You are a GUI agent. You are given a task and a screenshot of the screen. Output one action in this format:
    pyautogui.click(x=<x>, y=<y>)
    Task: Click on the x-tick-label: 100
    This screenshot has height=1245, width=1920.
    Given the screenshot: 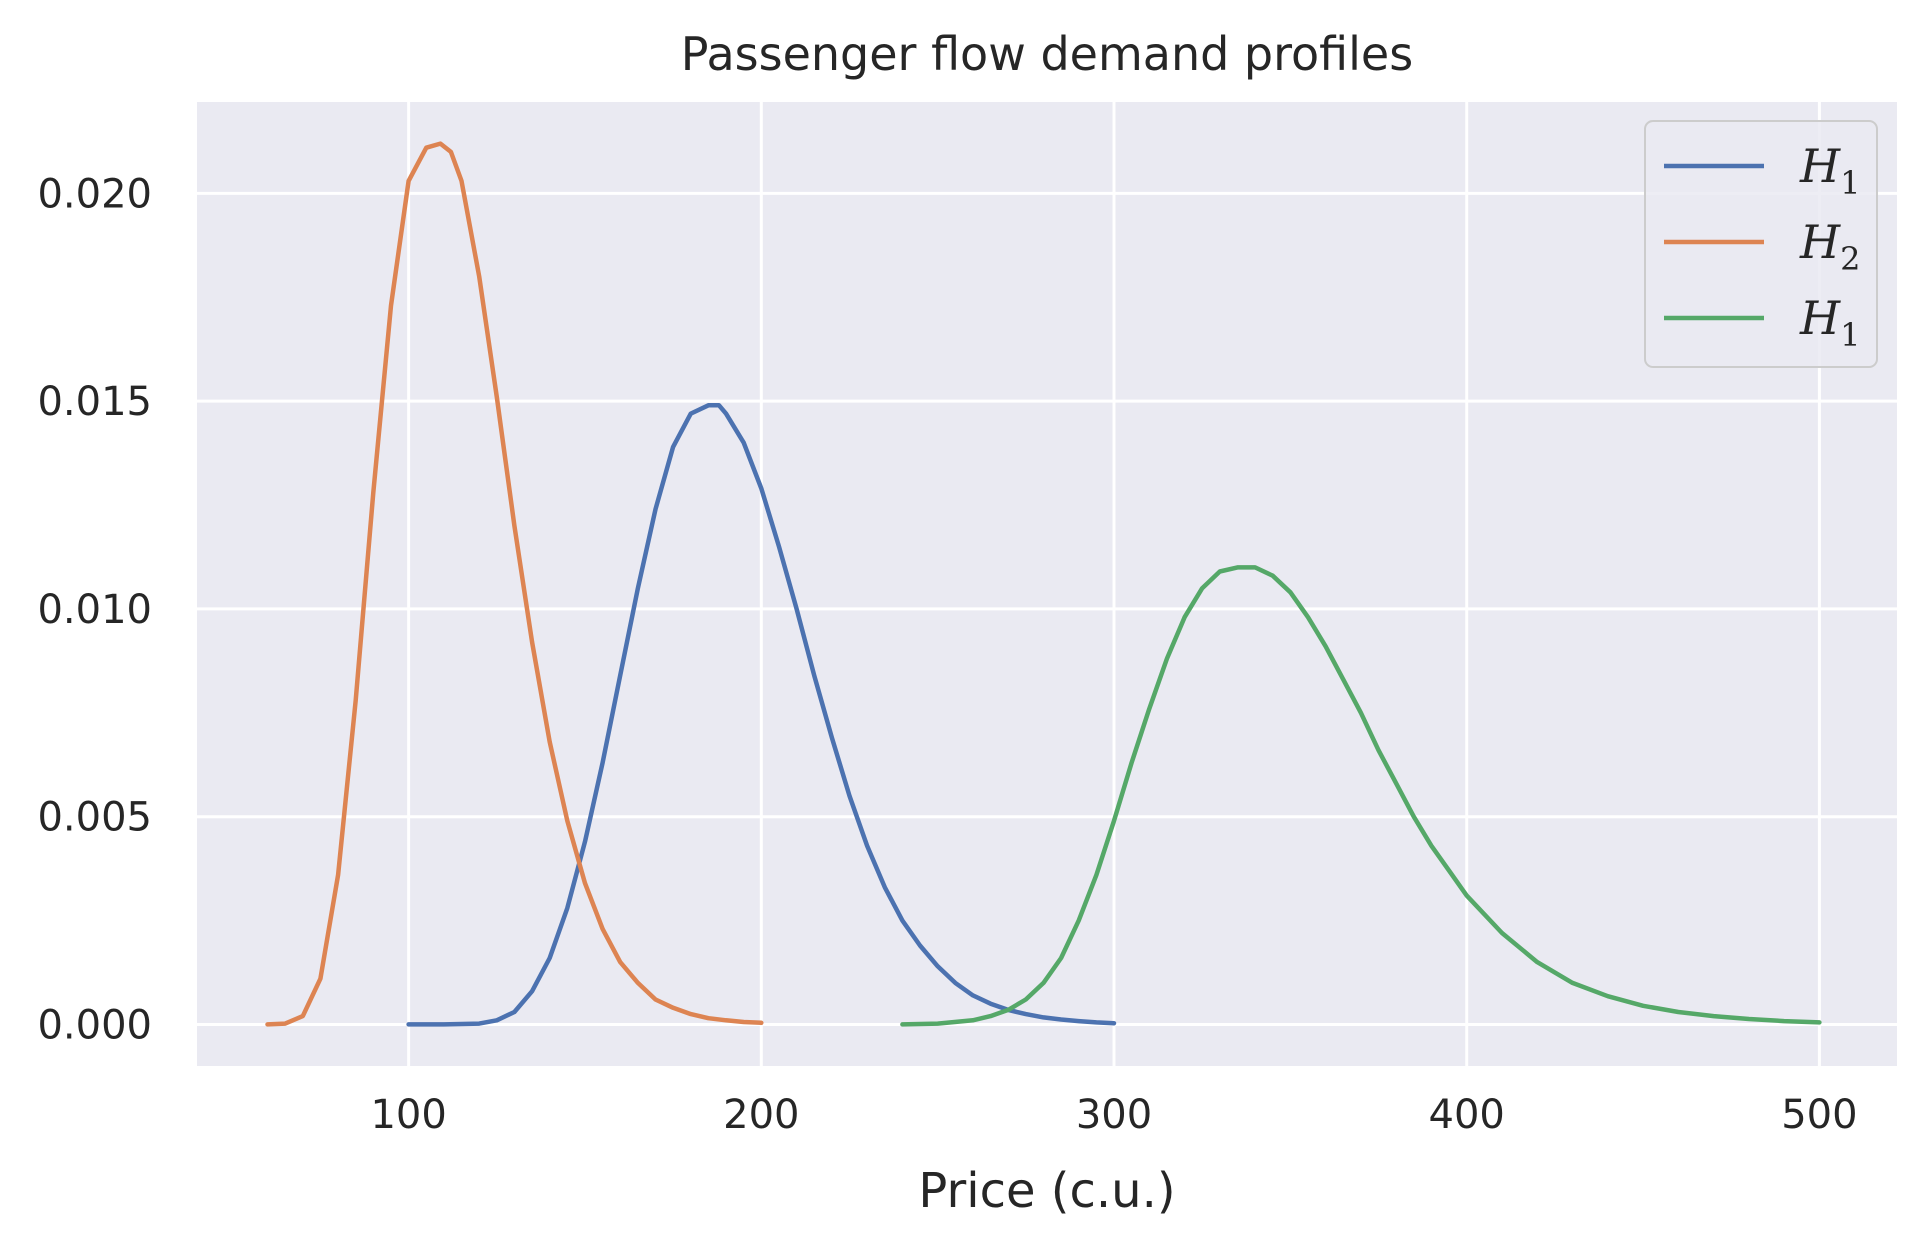 What is the action you would take?
    pyautogui.click(x=408, y=1115)
    